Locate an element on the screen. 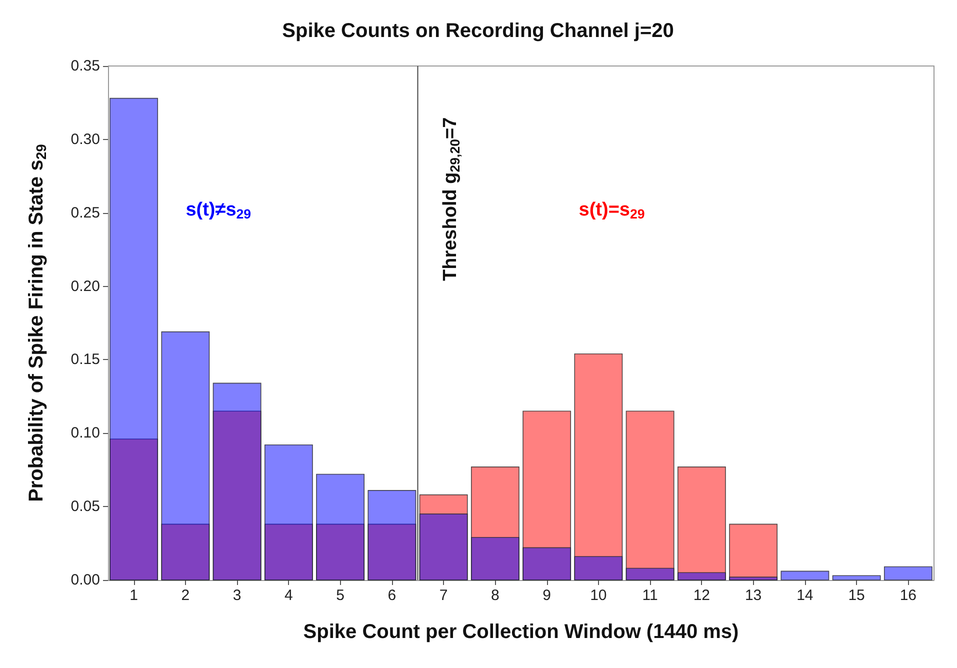 This screenshot has height=668, width=957. y-tick-label: 0.05 is located at coordinates (85, 507).